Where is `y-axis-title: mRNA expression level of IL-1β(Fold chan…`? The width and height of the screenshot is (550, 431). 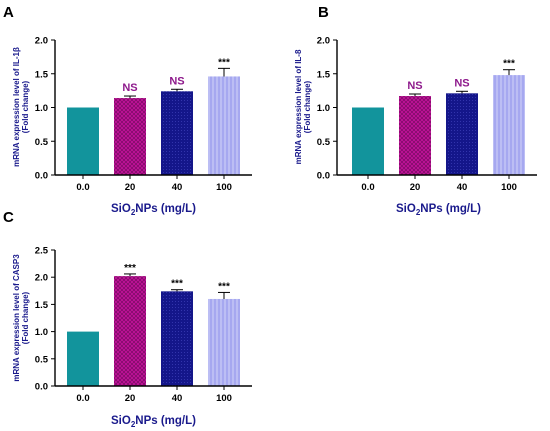
y-axis-title: mRNA expression level of IL-1β(Fold chan… is located at coordinates (21, 107).